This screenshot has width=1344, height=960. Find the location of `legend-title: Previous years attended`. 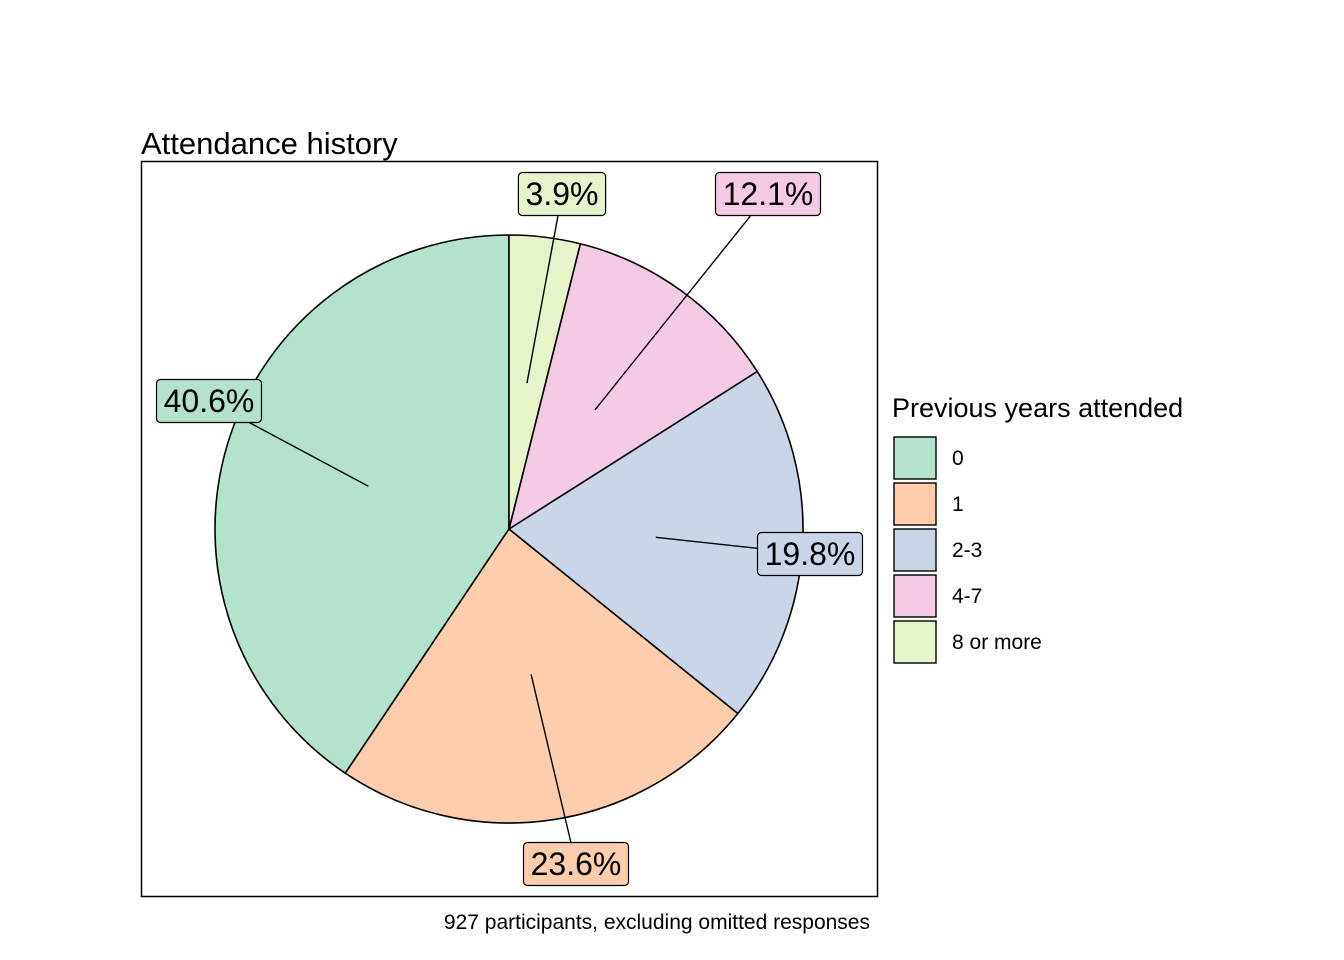

legend-title: Previous years attended is located at coordinates (1037, 408).